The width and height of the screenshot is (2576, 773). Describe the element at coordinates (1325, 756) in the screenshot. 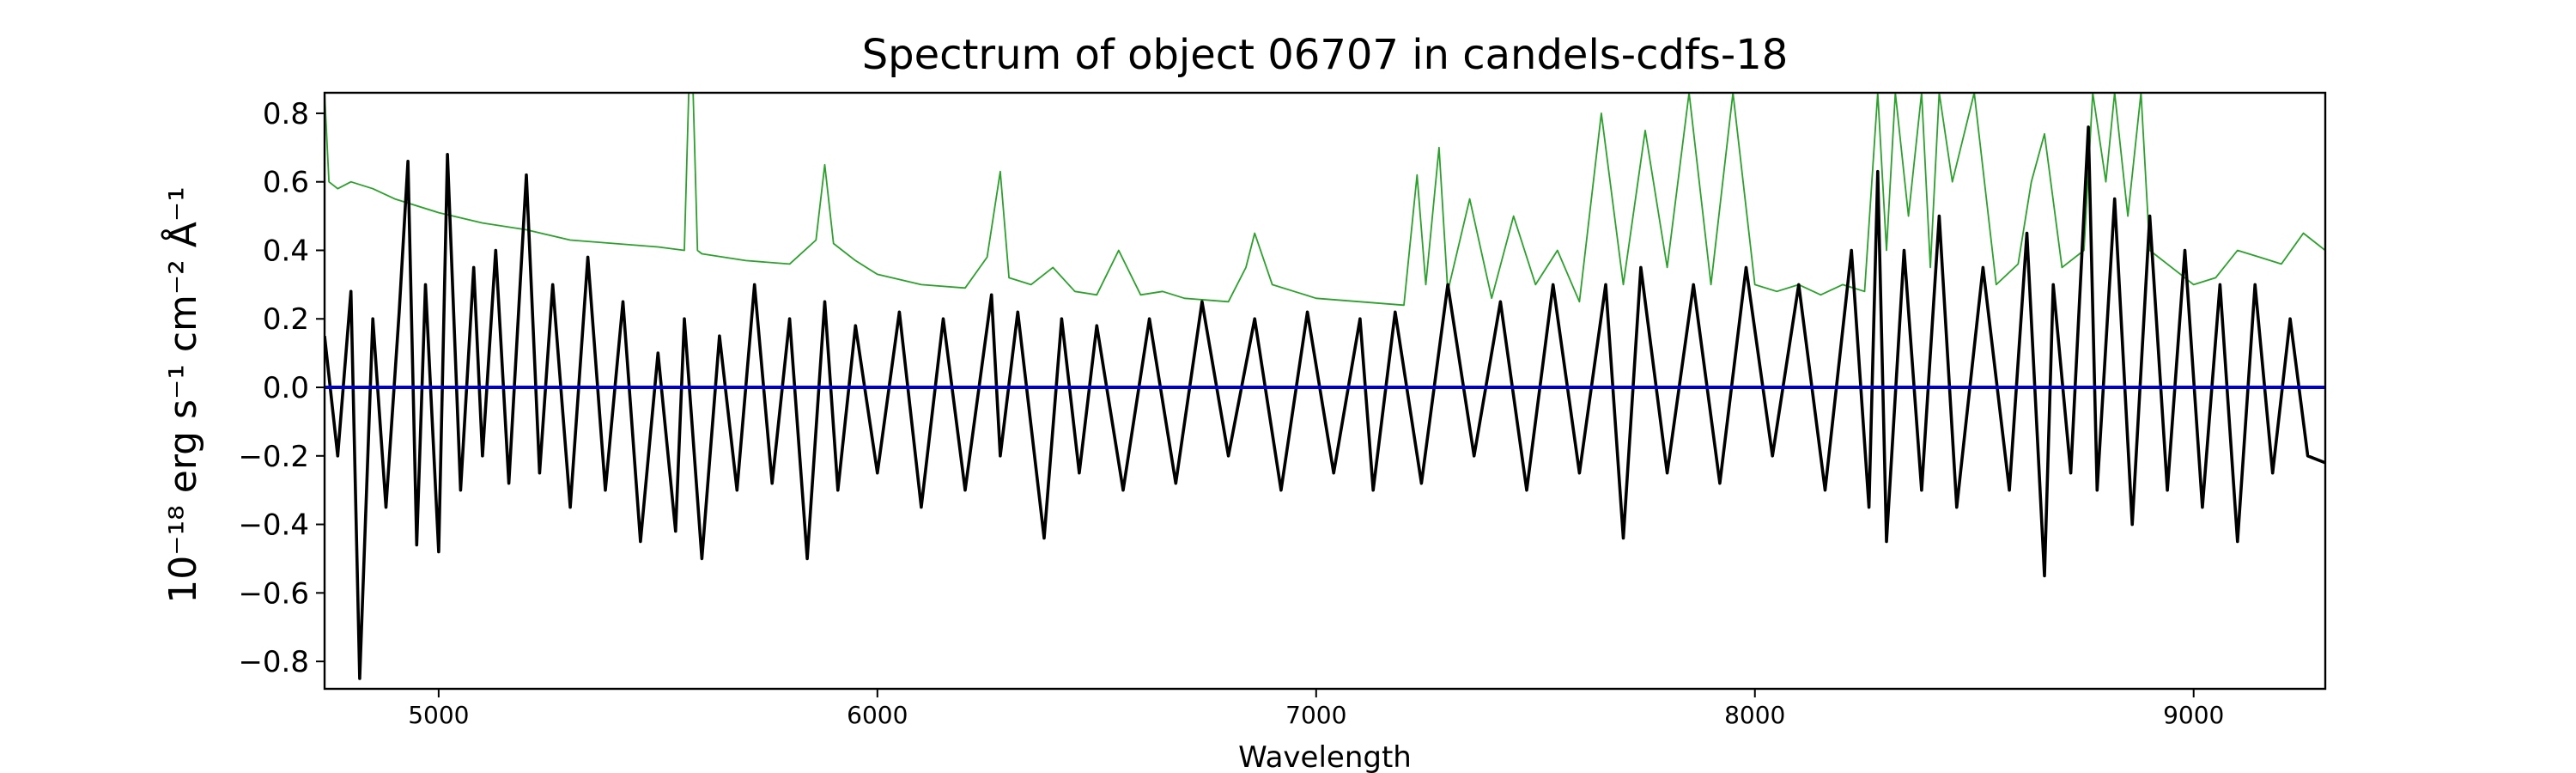

I see `x-axis-label: Wavelength` at that location.